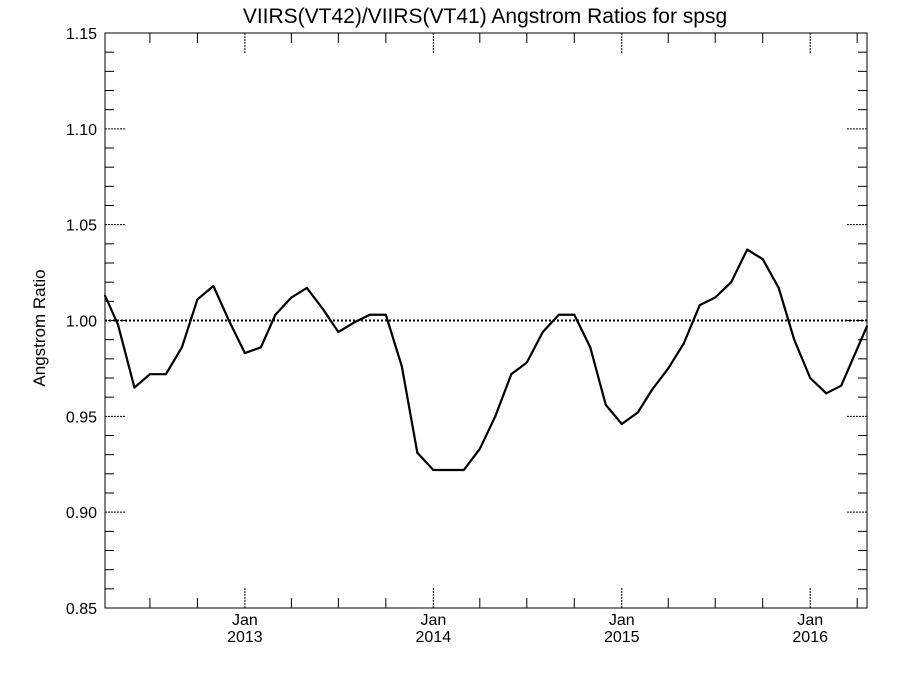  I want to click on x-tick-year-label: 2015, so click(622, 637).